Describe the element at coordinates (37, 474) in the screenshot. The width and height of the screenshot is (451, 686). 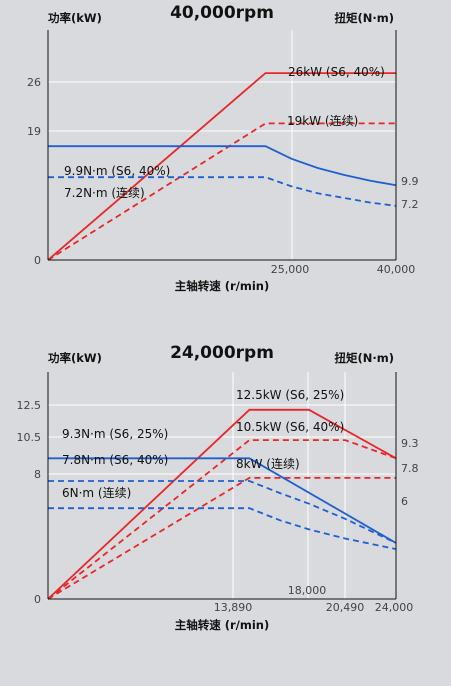
I see `left-tick-label: 8` at that location.